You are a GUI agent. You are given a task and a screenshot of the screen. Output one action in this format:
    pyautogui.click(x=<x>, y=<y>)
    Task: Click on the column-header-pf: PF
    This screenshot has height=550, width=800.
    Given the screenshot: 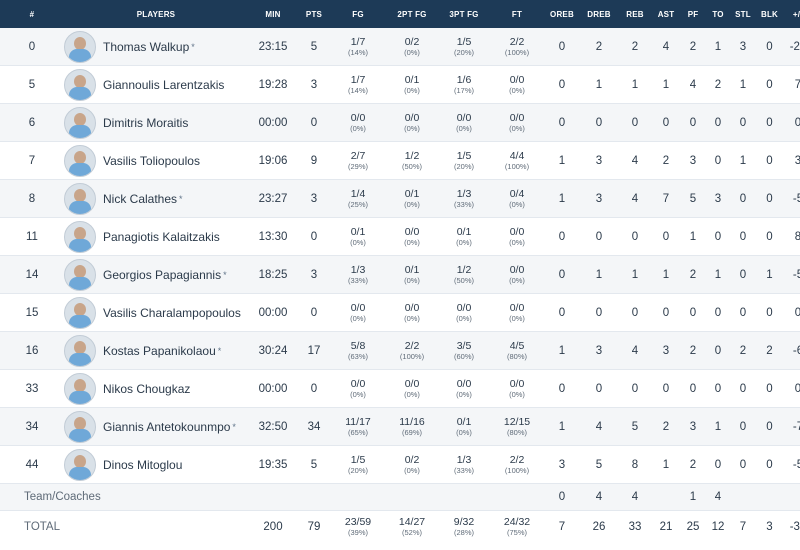 What is the action you would take?
    pyautogui.click(x=693, y=14)
    